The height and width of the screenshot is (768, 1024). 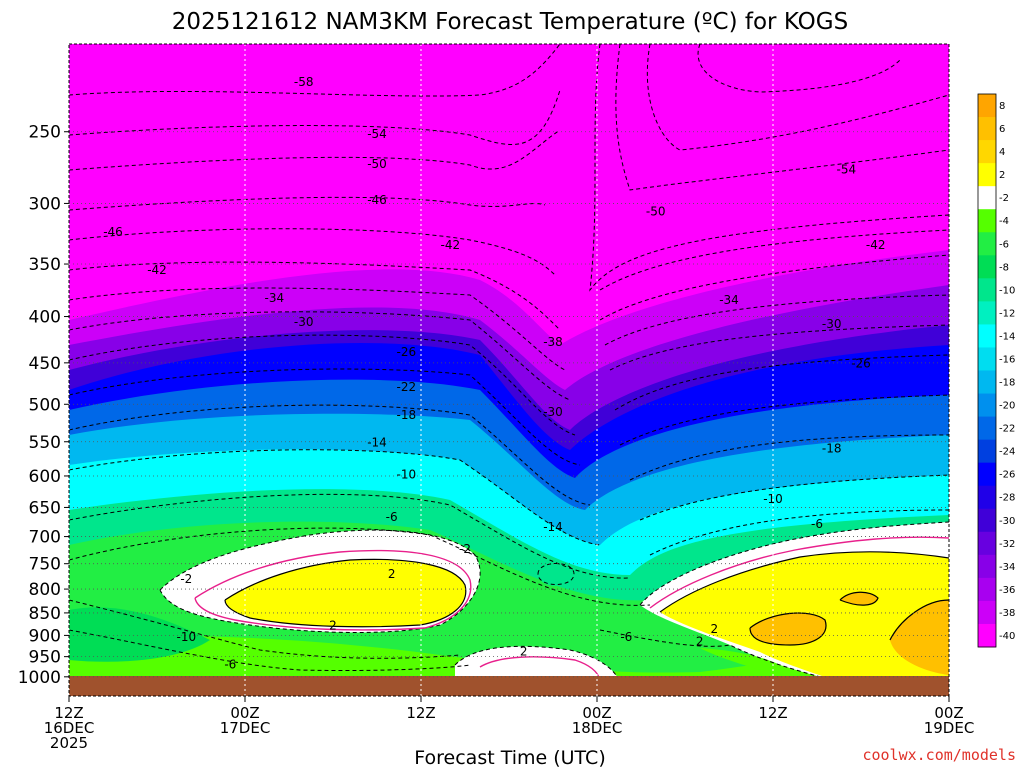 What do you see at coordinates (586, 598) in the screenshot?
I see `isotherm-2c-lines` at bounding box center [586, 598].